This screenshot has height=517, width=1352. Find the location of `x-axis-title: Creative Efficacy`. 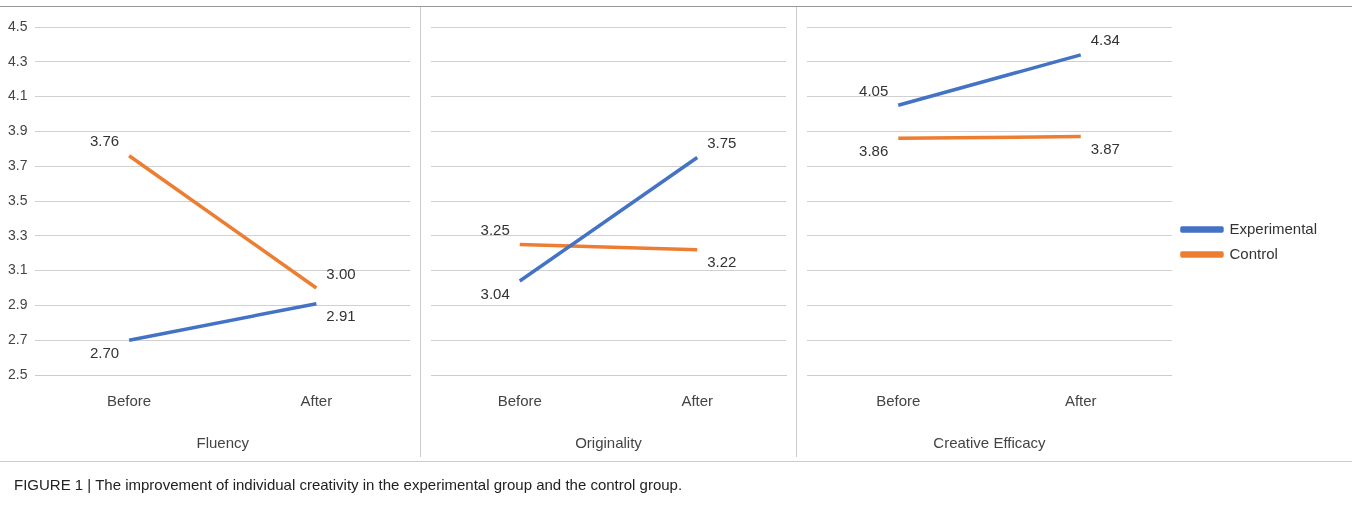

x-axis-title: Creative Efficacy is located at coordinates (990, 443).